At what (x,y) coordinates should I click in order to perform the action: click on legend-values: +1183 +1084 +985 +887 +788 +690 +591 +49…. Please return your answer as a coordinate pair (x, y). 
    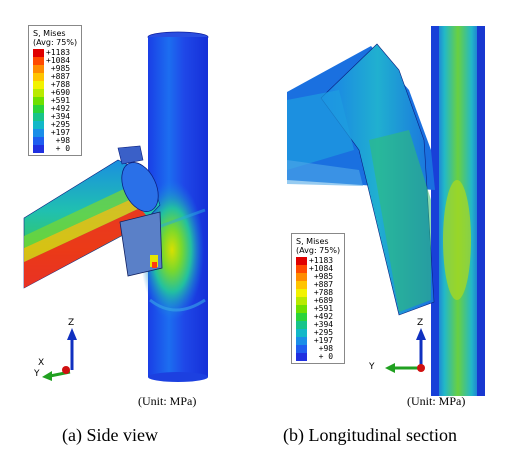
    Looking at the image, I should click on (58, 101).